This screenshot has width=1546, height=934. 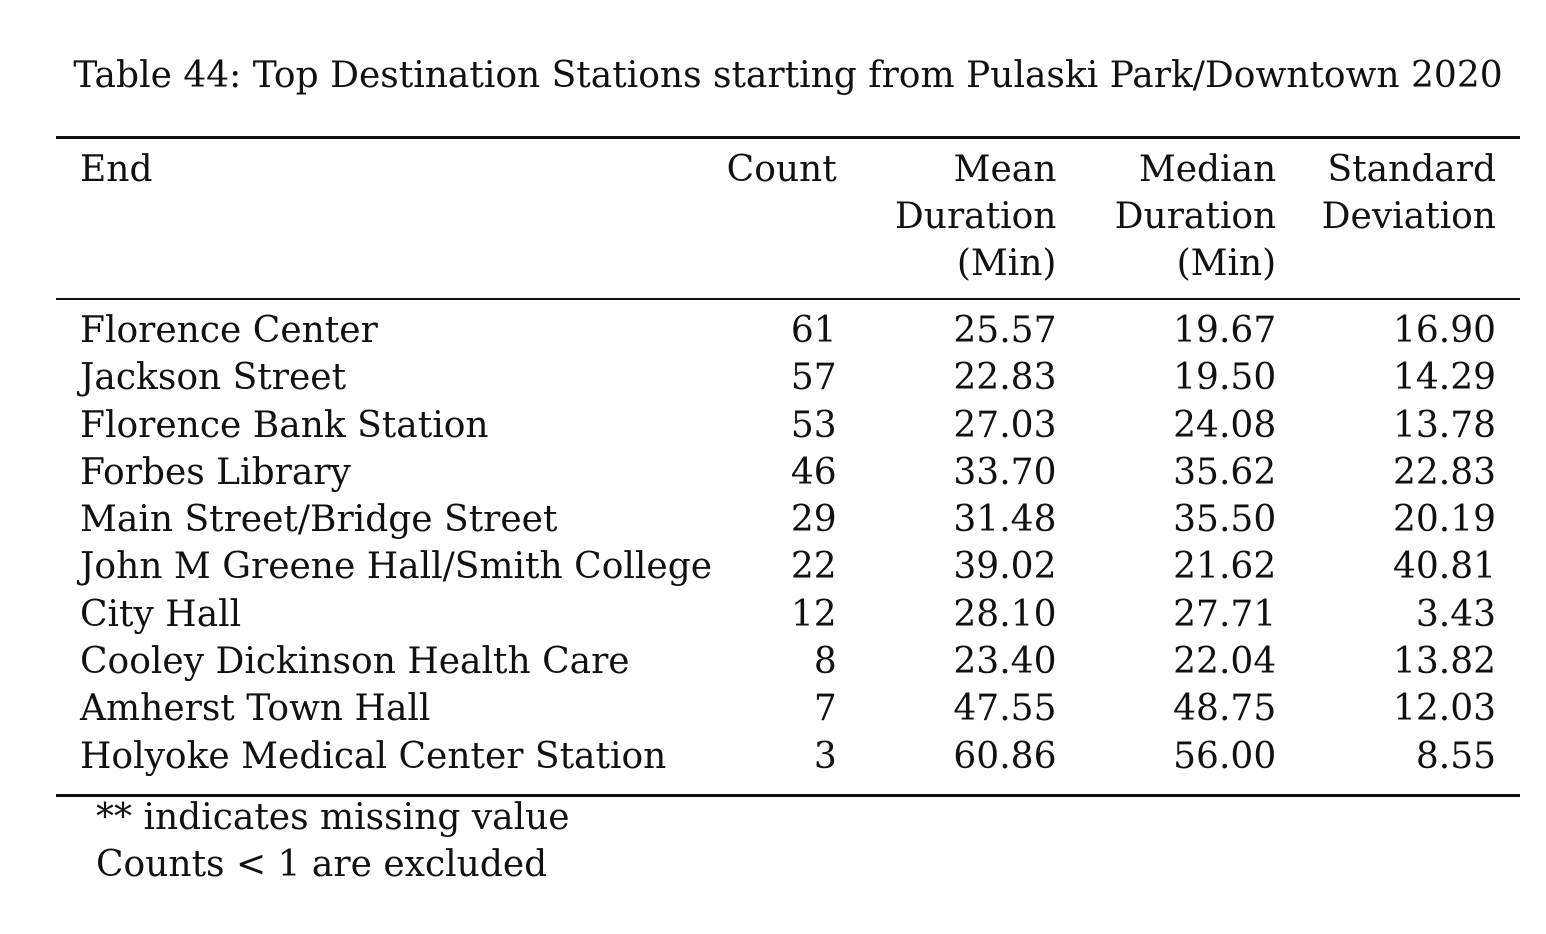 I want to click on table-row: Amherst Town Hall 7 47.55 48.75 12.03, so click(x=788, y=708).